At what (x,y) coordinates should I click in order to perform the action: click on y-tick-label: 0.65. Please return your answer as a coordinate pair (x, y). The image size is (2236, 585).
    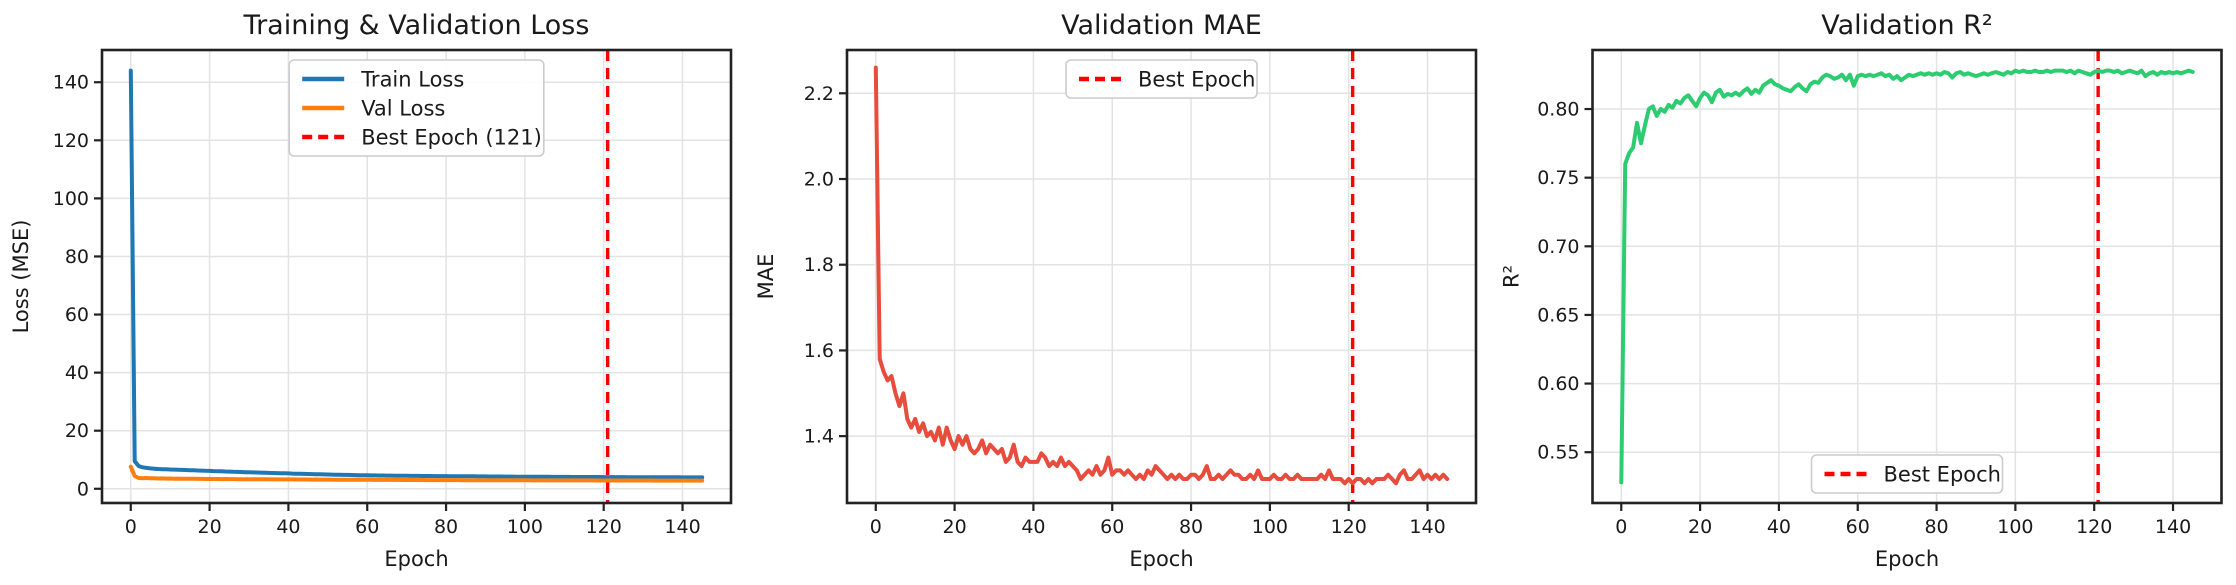
    Looking at the image, I should click on (1558, 315).